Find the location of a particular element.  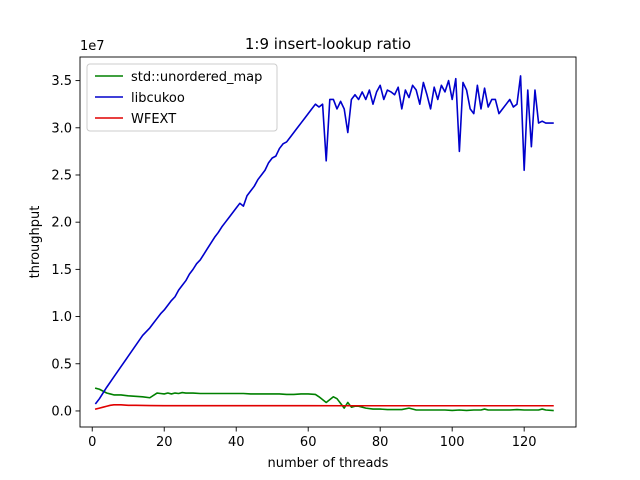

x-tick-label-2: 40 is located at coordinates (236, 442).